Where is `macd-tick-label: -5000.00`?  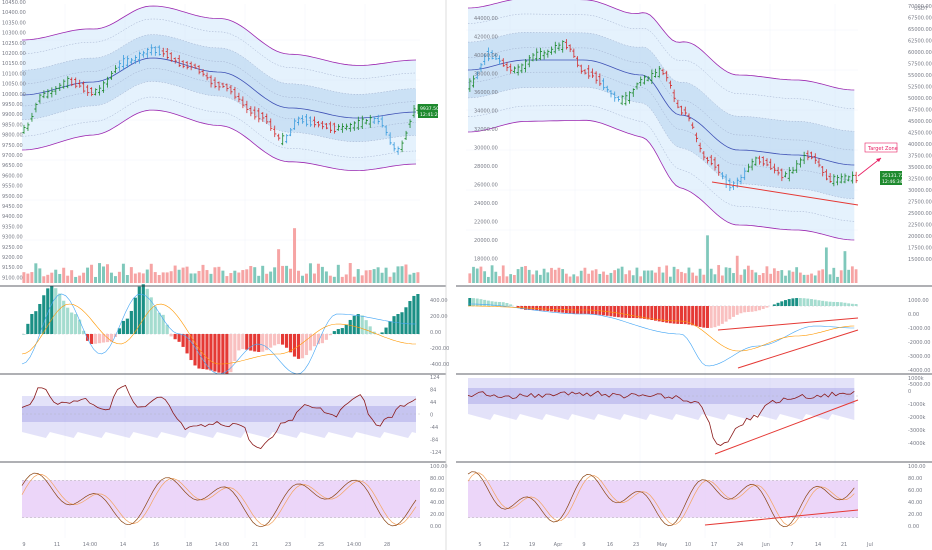 macd-tick-label: -5000.00 is located at coordinates (919, 385).